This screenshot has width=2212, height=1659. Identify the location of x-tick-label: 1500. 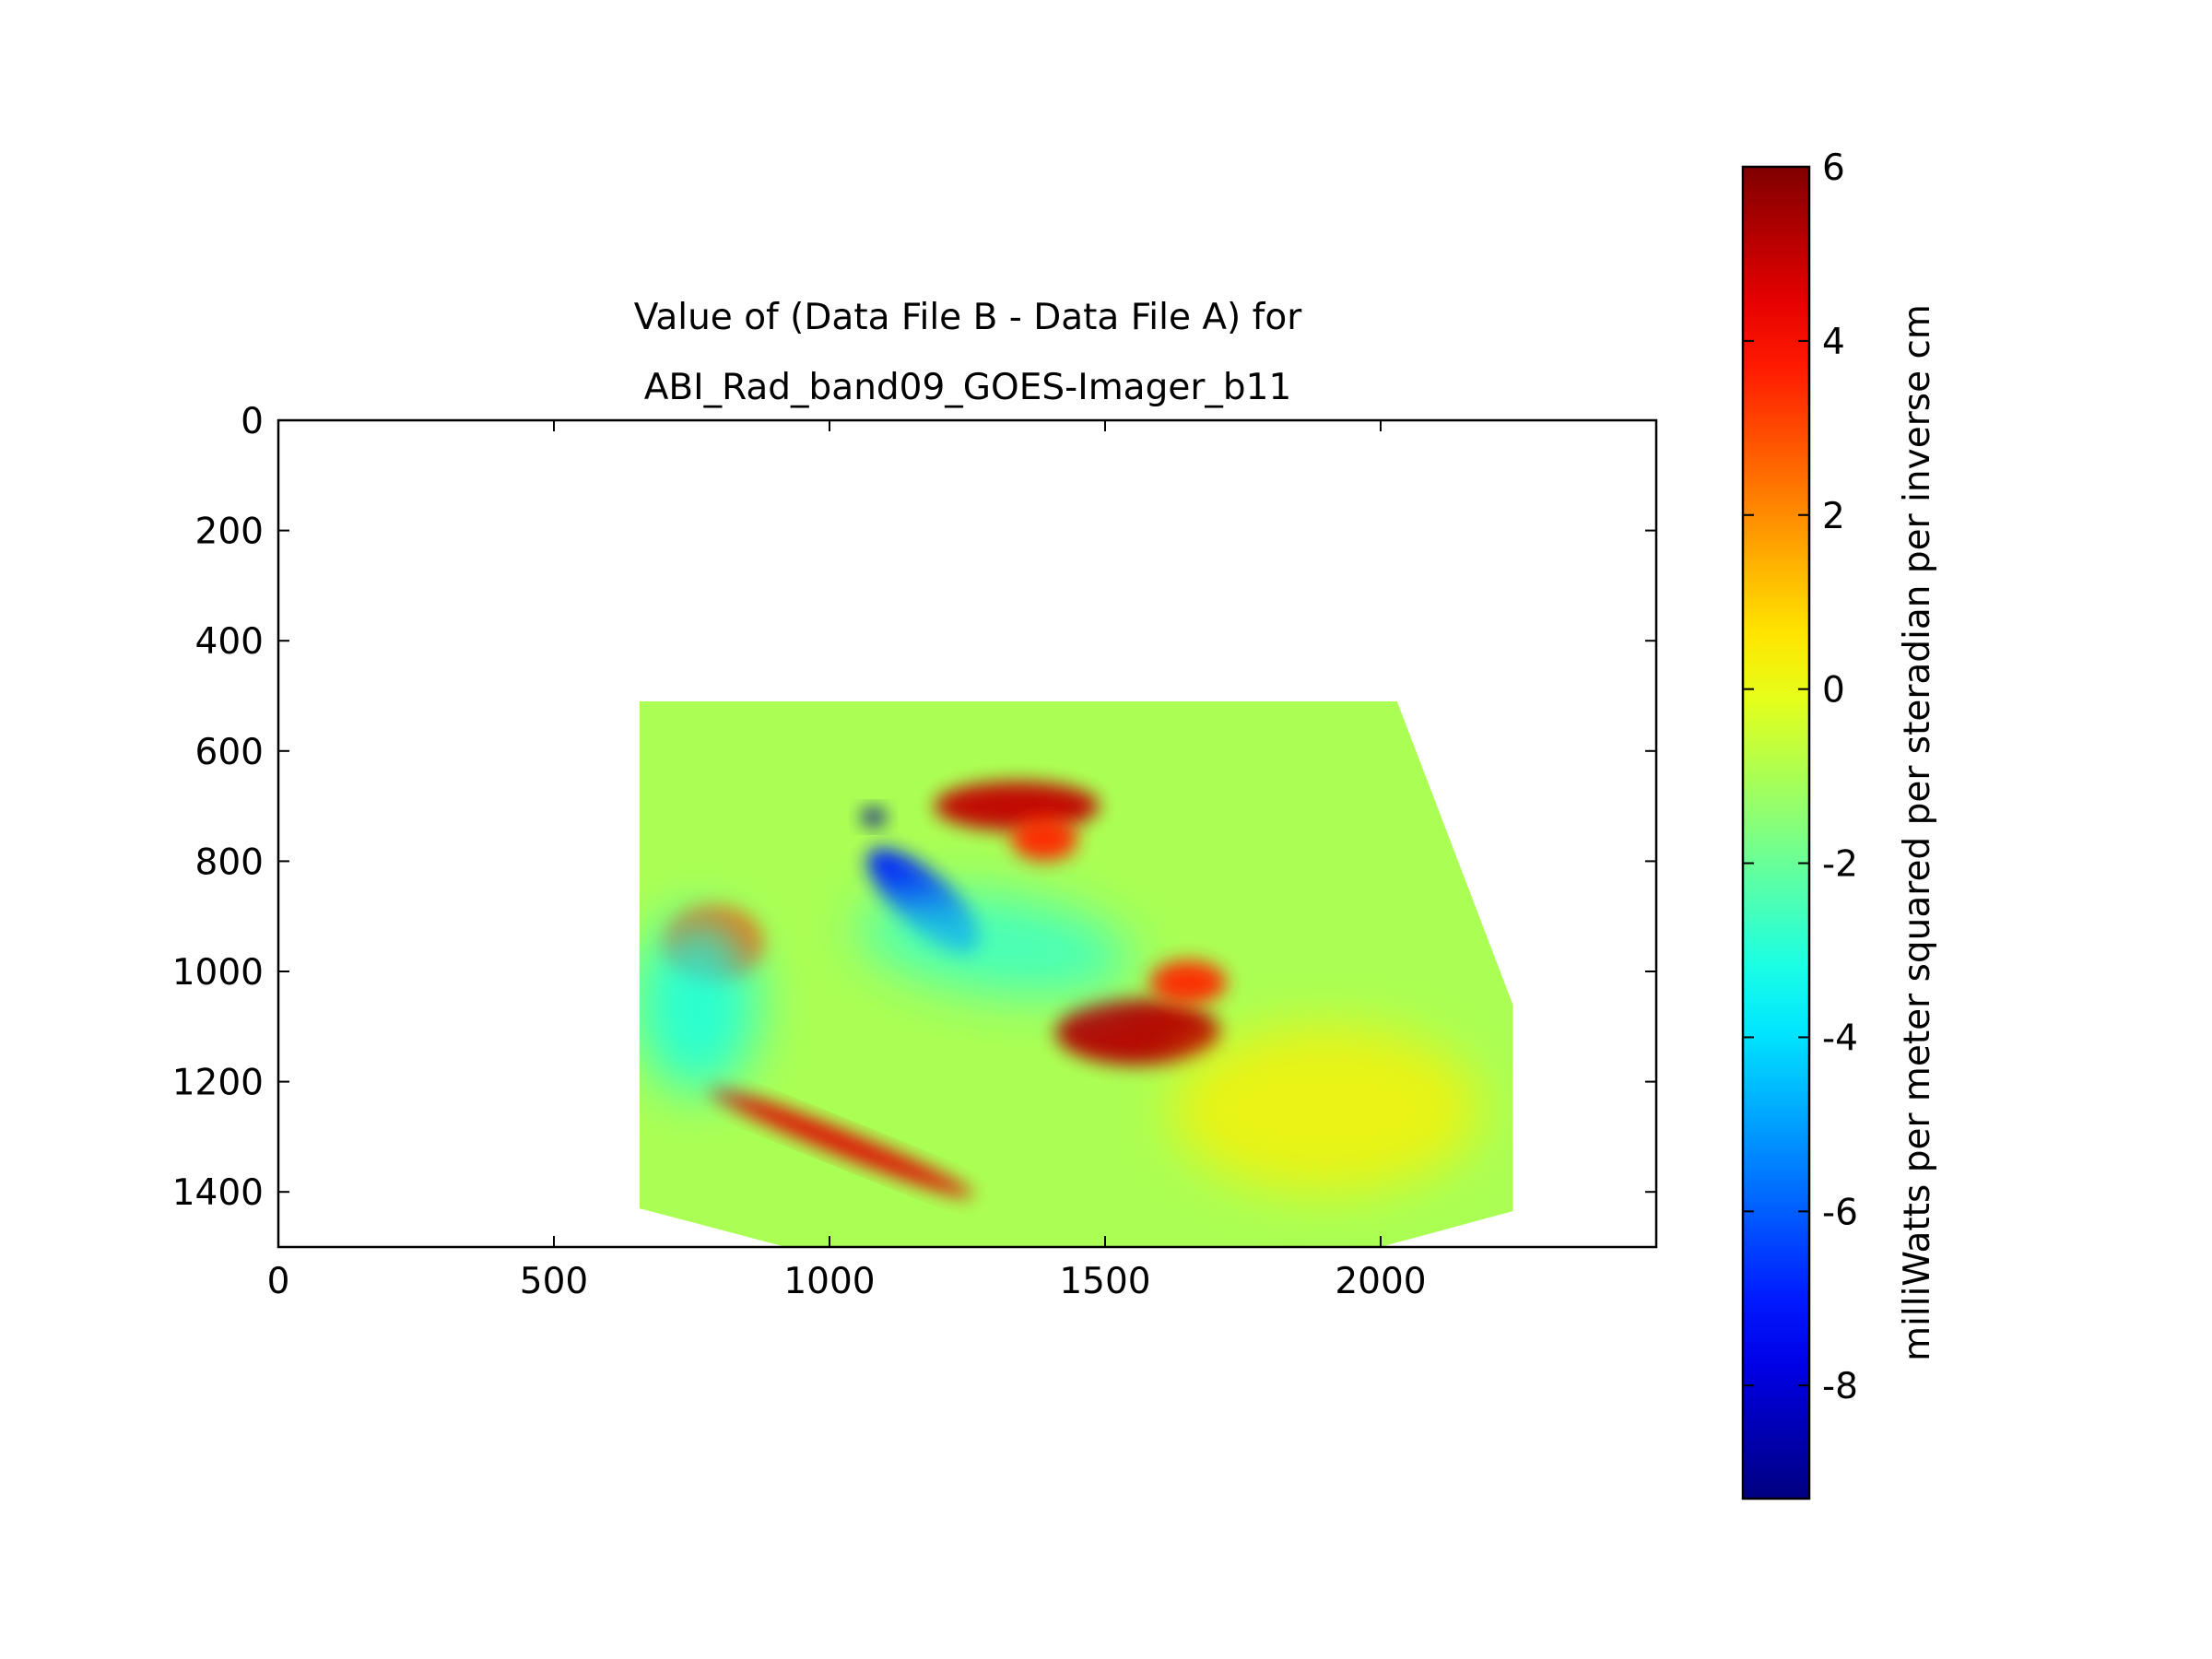
(1104, 1281).